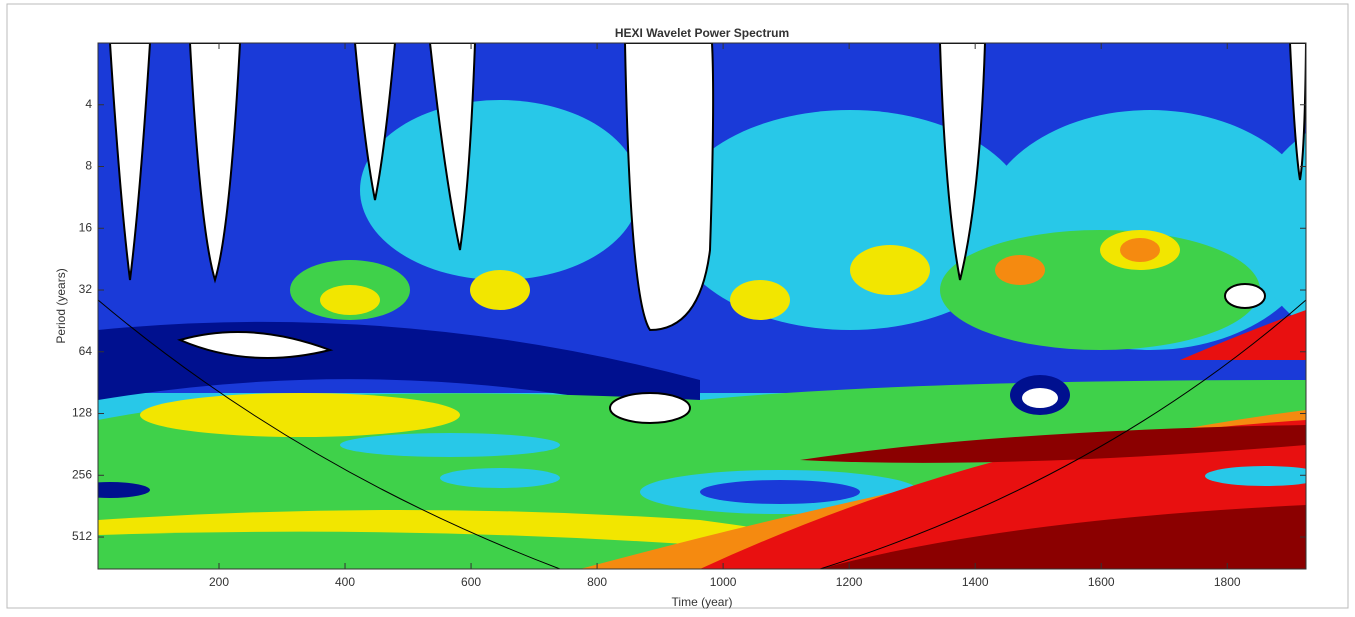 Image resolution: width=1355 pixels, height=617 pixels. I want to click on x-tick-label: 1000, so click(723, 582).